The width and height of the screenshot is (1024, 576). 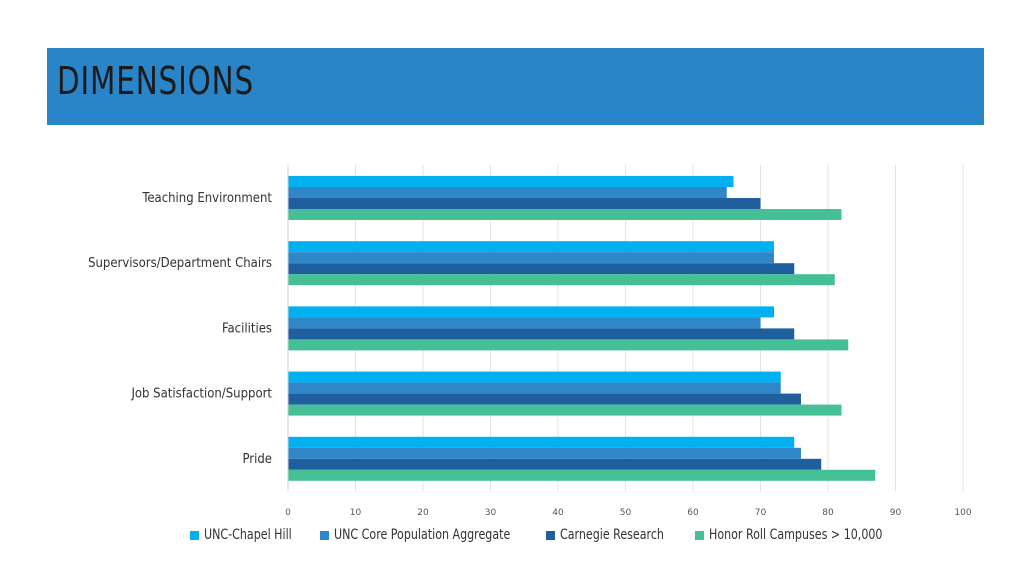 What do you see at coordinates (155, 81) in the screenshot?
I see `slide-title: DIMENSIONS` at bounding box center [155, 81].